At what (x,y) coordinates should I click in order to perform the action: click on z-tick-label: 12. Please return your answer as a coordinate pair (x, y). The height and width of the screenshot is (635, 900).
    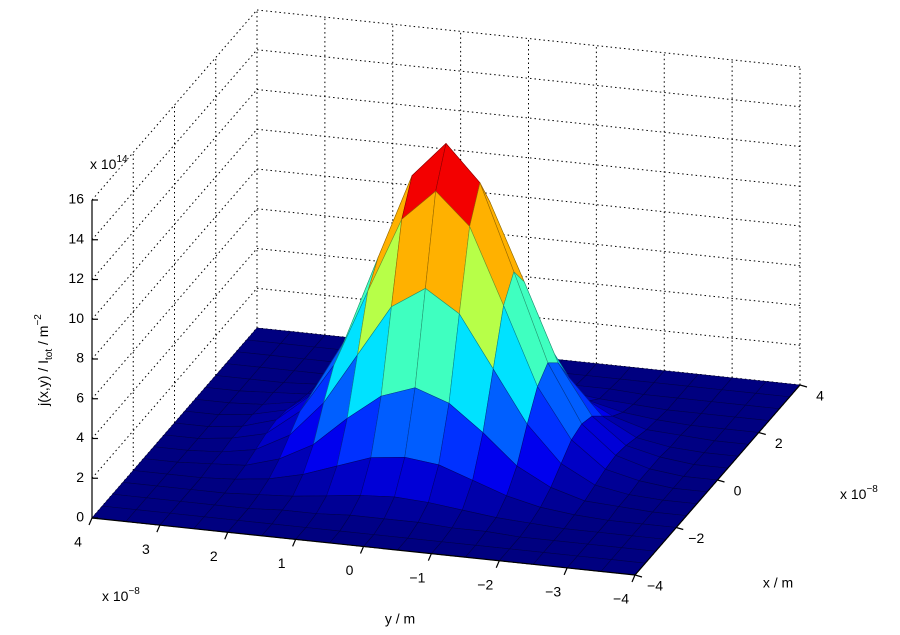
    Looking at the image, I should click on (76, 278).